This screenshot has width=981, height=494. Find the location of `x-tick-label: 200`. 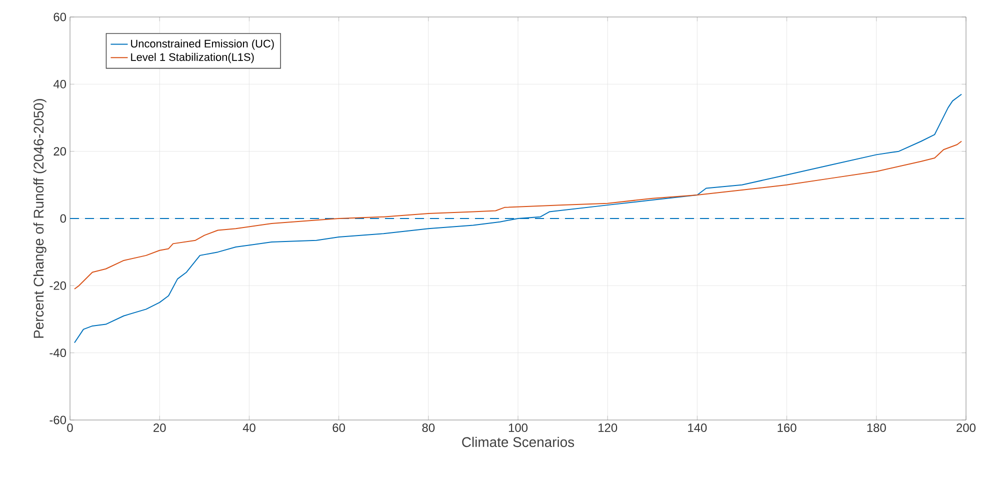

x-tick-label: 200 is located at coordinates (966, 428).